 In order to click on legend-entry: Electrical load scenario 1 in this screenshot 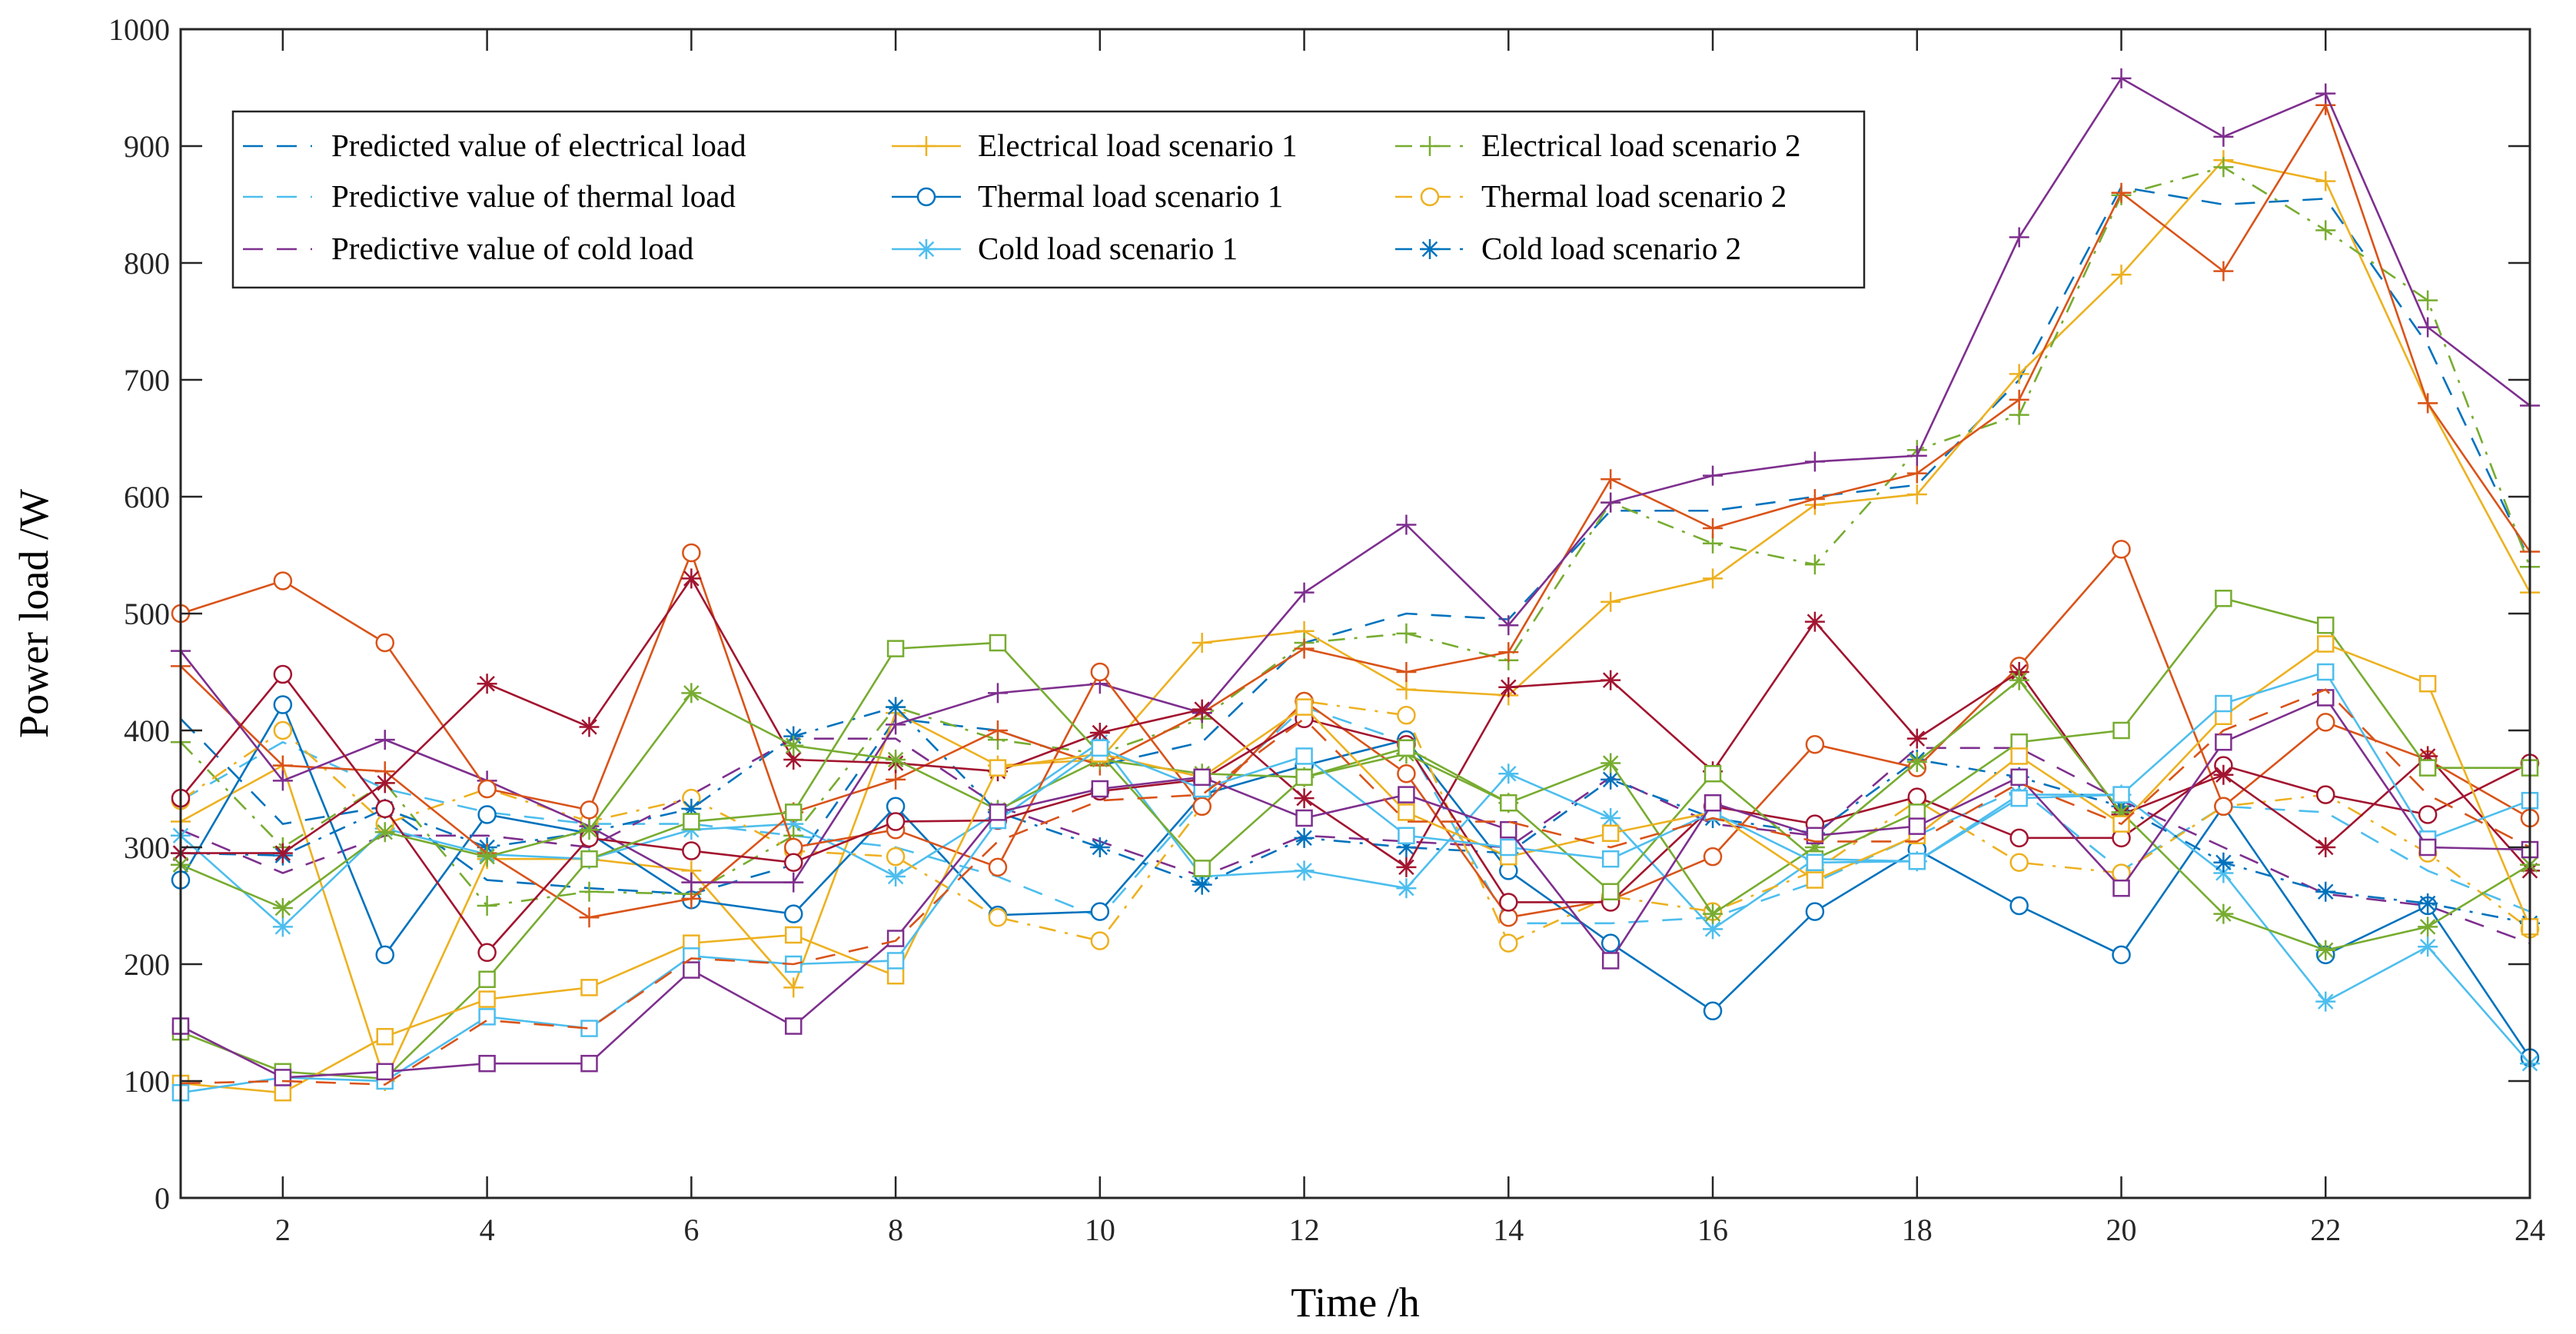, I will do `click(1095, 145)`.